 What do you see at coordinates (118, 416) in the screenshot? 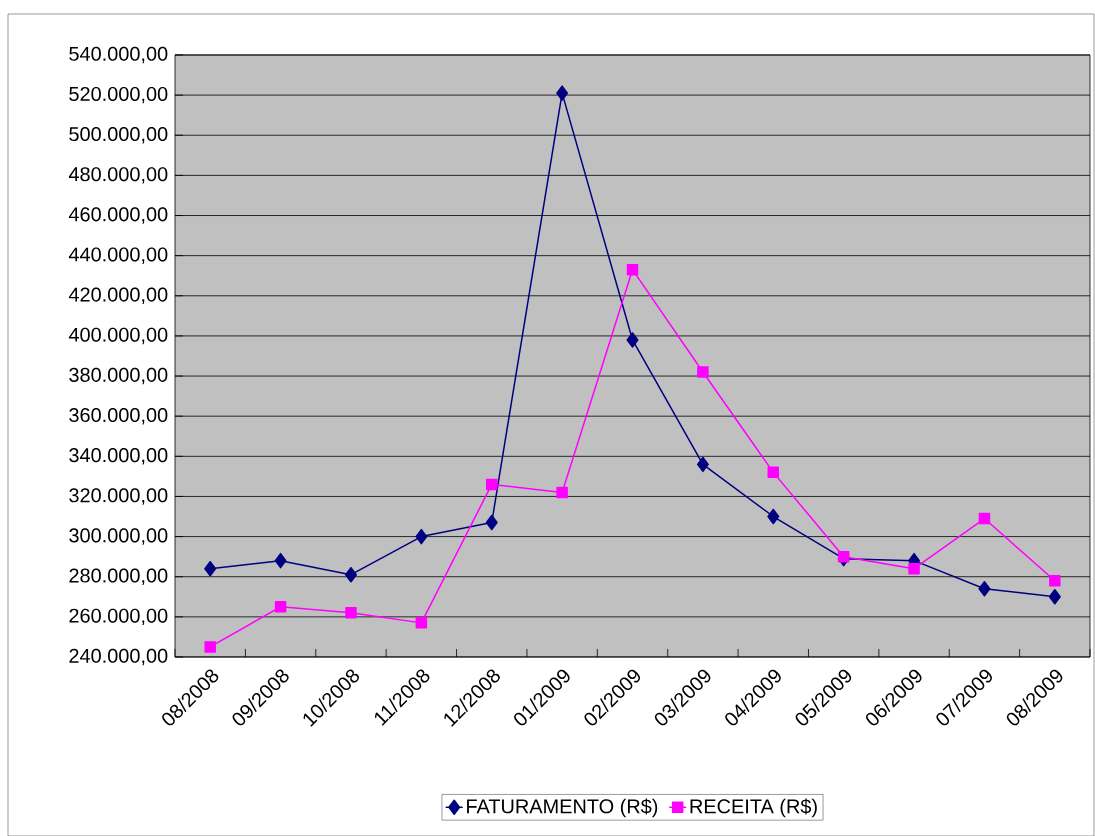
I see `y-tick-label: 360.000,00` at bounding box center [118, 416].